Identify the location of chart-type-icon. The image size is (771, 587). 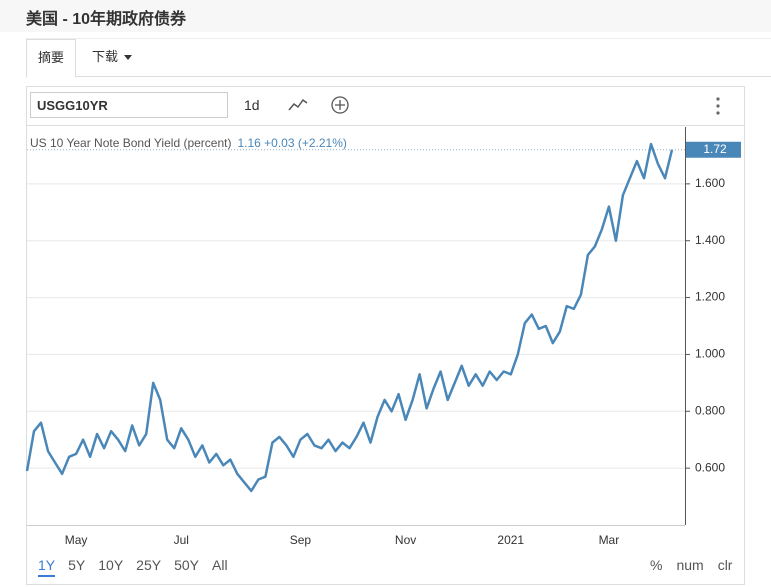
(298, 104).